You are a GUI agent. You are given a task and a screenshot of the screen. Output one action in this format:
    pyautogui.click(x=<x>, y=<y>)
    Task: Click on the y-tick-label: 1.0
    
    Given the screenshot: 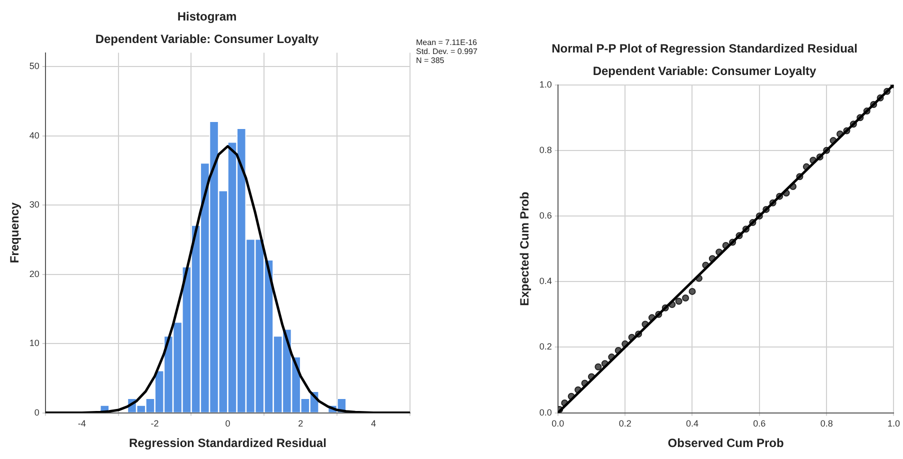 What is the action you would take?
    pyautogui.click(x=545, y=84)
    